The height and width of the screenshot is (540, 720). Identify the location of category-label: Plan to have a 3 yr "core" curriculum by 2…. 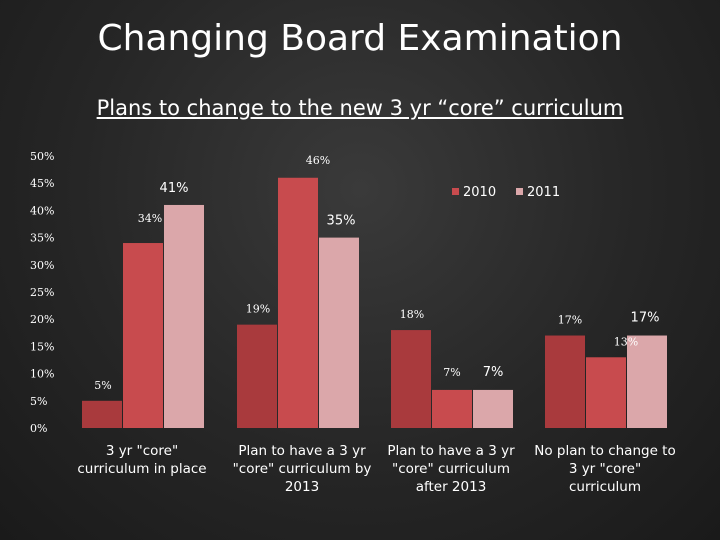
(302, 469).